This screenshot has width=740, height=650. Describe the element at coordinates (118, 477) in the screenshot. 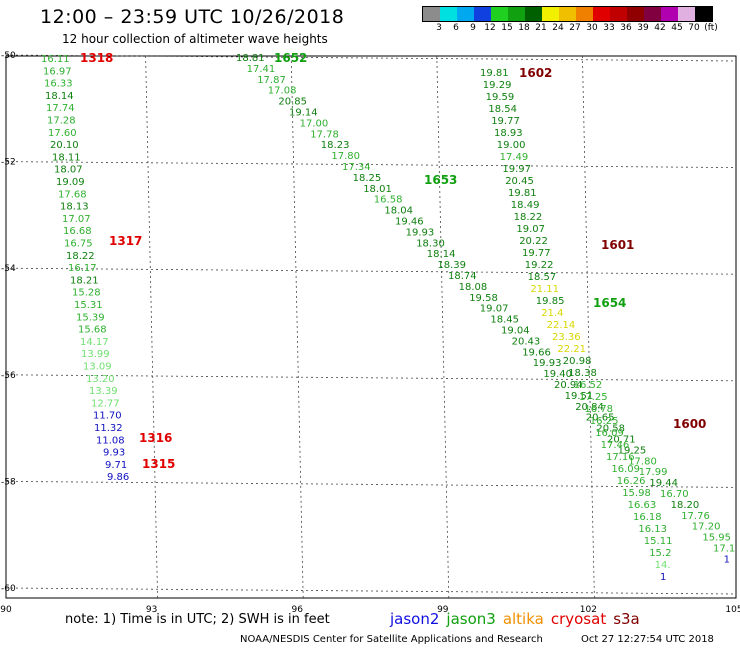

I see `swh-value: 9.86` at that location.